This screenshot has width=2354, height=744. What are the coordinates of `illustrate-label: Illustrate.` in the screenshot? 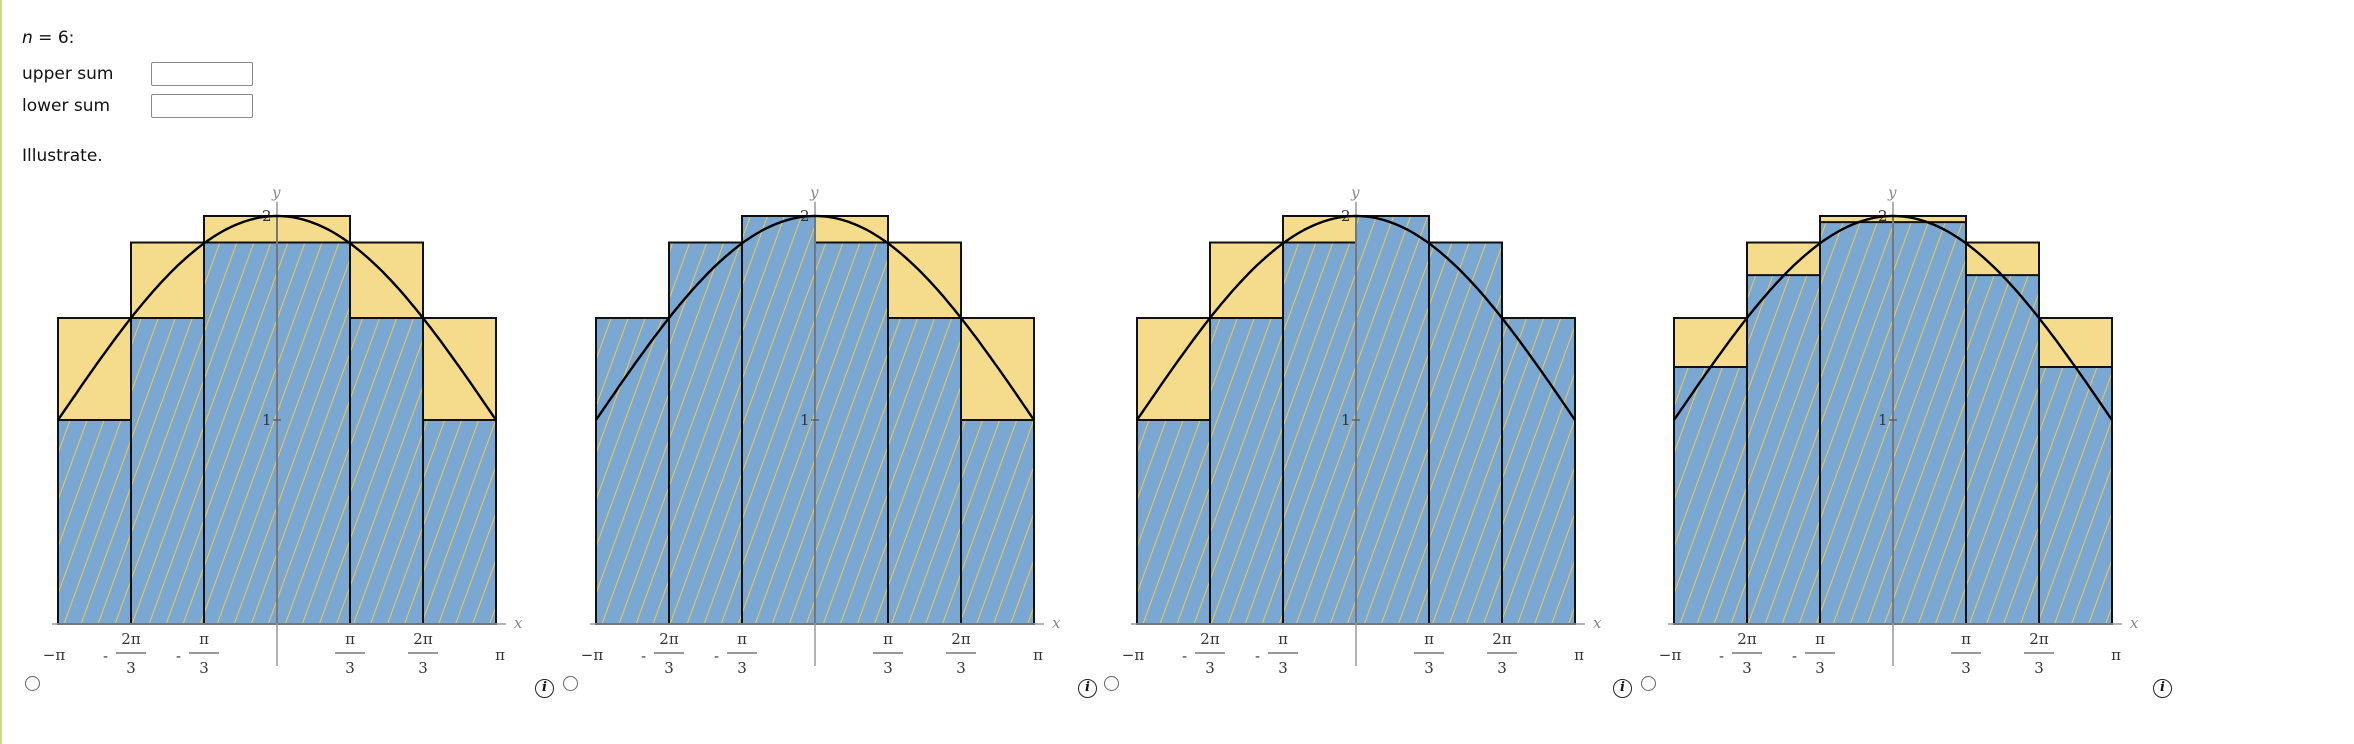 It's located at (62, 156).